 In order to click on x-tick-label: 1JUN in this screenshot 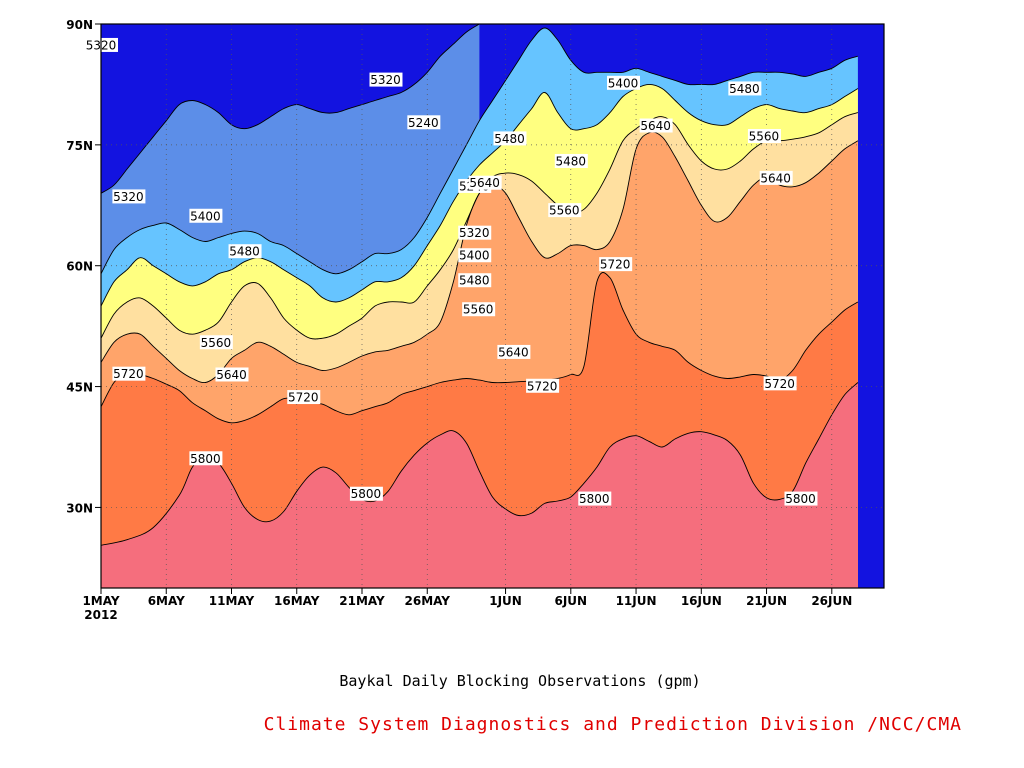, I will do `click(505, 601)`.